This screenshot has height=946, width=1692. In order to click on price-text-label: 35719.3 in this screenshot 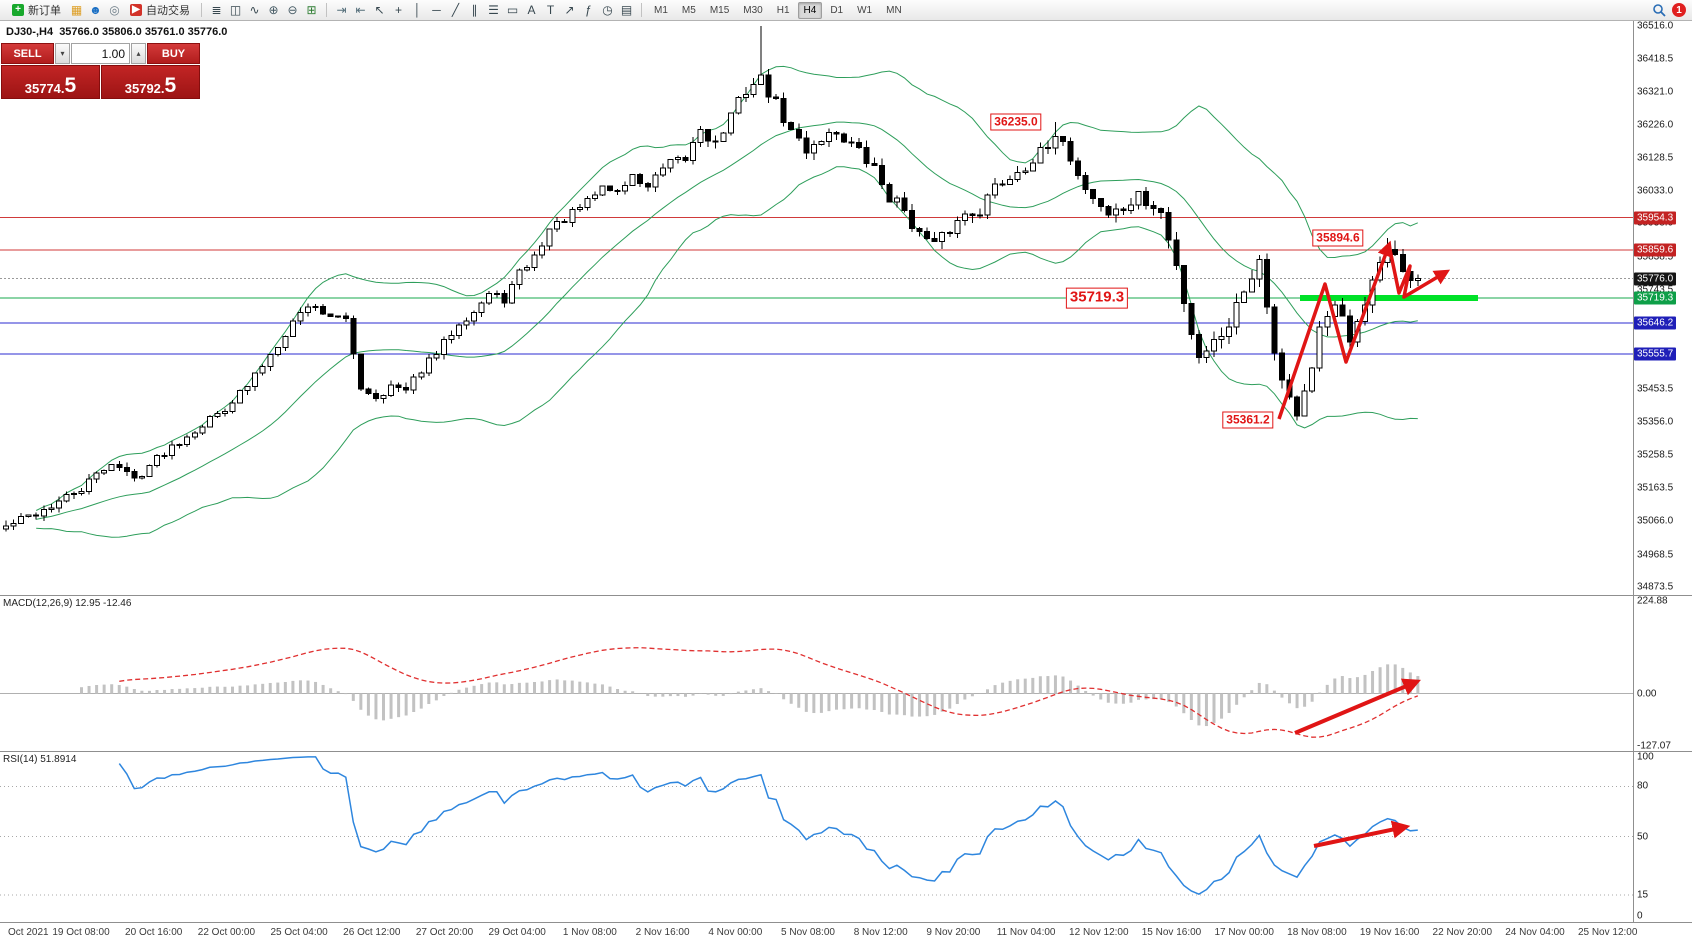, I will do `click(1097, 298)`.